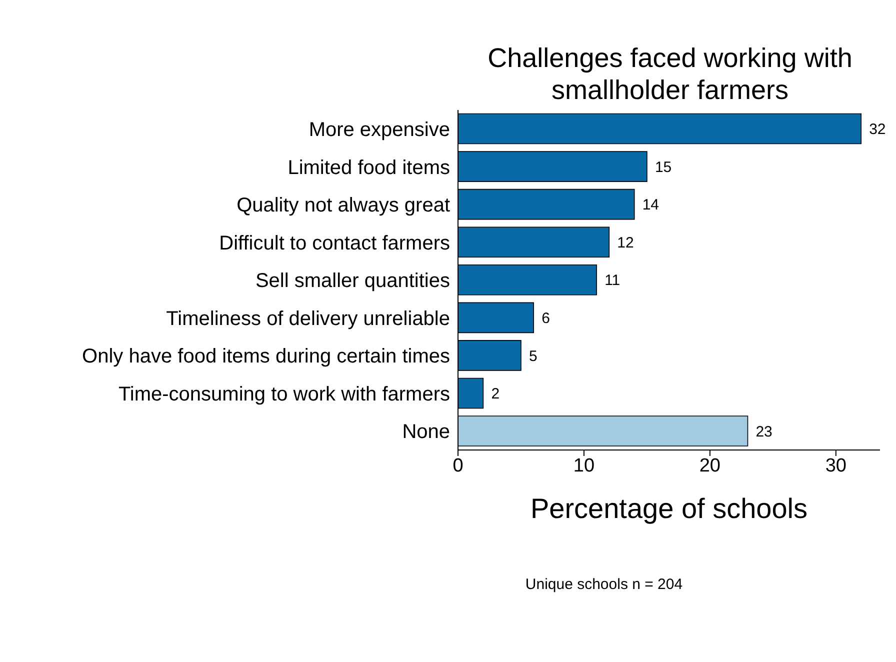 This screenshot has height=662, width=896. What do you see at coordinates (458, 465) in the screenshot?
I see `x-tick-label: 0` at bounding box center [458, 465].